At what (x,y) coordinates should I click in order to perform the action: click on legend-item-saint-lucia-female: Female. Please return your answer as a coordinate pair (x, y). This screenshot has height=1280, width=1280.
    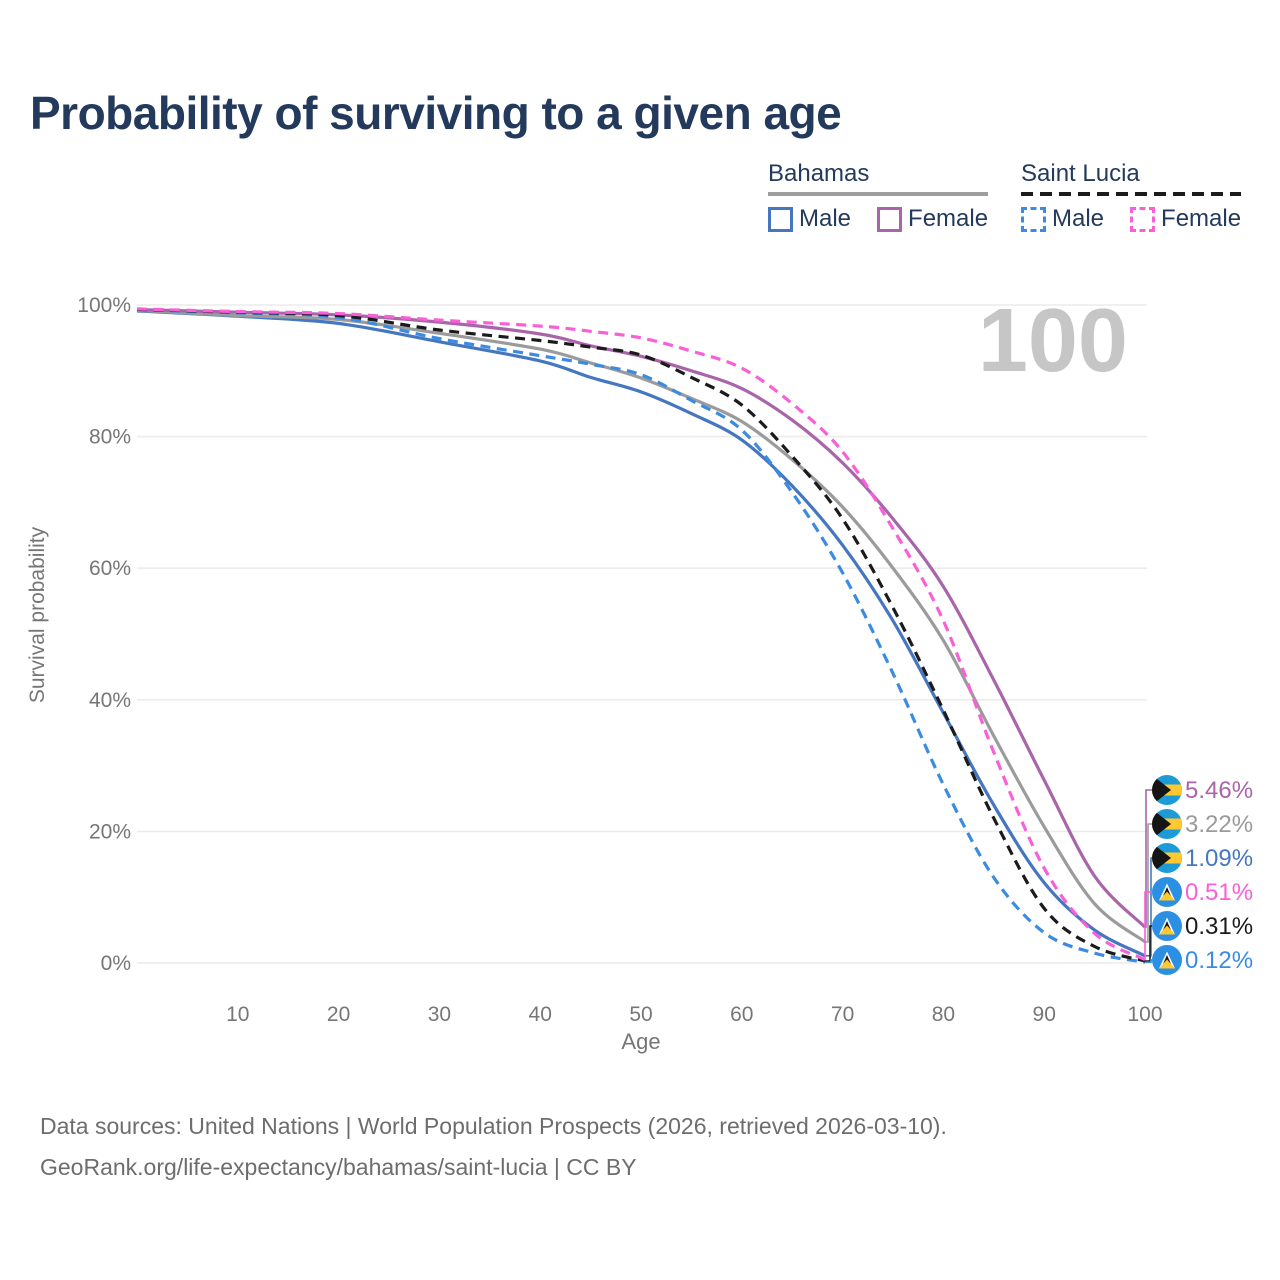
    Looking at the image, I should click on (1185, 219).